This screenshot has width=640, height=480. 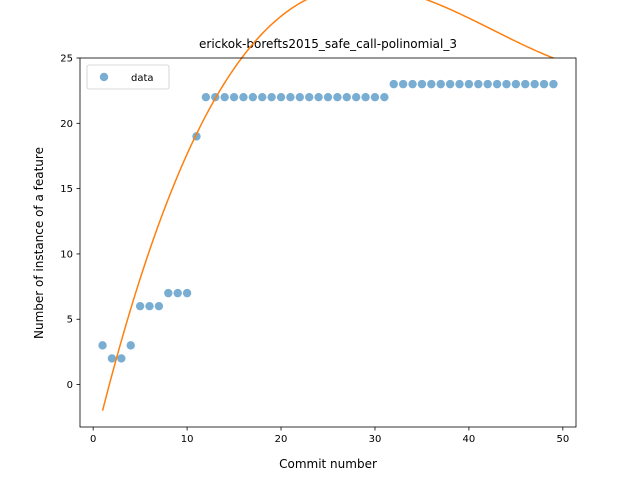 I want to click on y-tick-label: 5, so click(x=70, y=320).